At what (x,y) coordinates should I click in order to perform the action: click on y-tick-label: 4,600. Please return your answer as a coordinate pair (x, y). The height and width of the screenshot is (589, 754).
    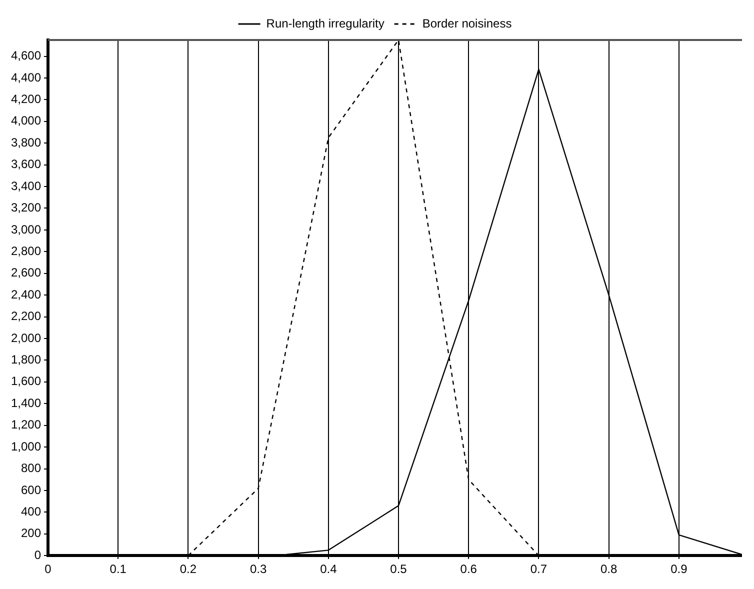
    Looking at the image, I should click on (26, 55).